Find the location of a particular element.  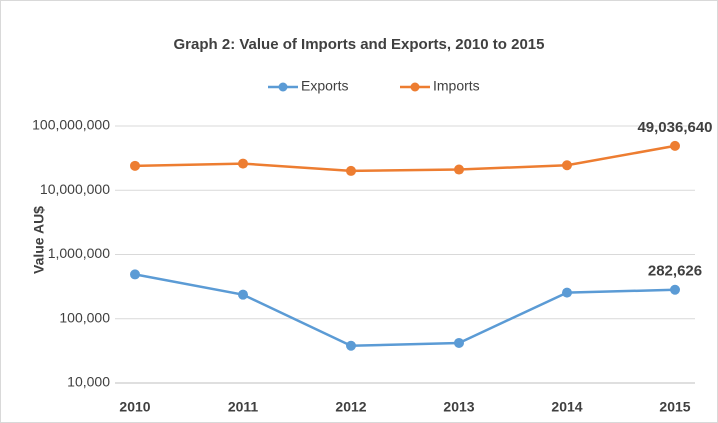

y-axis-label: Value AU$ is located at coordinates (39, 240).